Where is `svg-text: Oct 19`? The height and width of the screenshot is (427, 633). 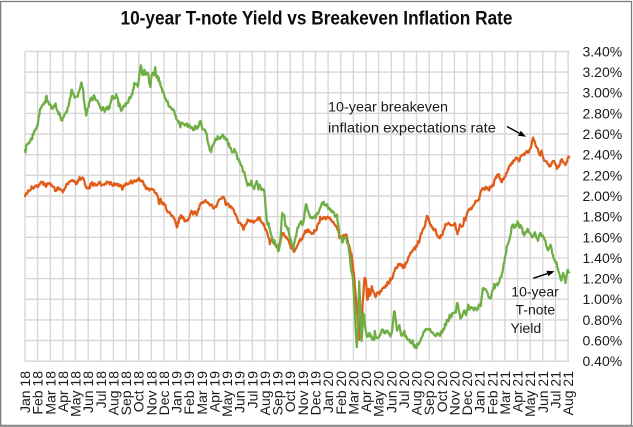 svg-text: Oct 19 is located at coordinates (290, 391).